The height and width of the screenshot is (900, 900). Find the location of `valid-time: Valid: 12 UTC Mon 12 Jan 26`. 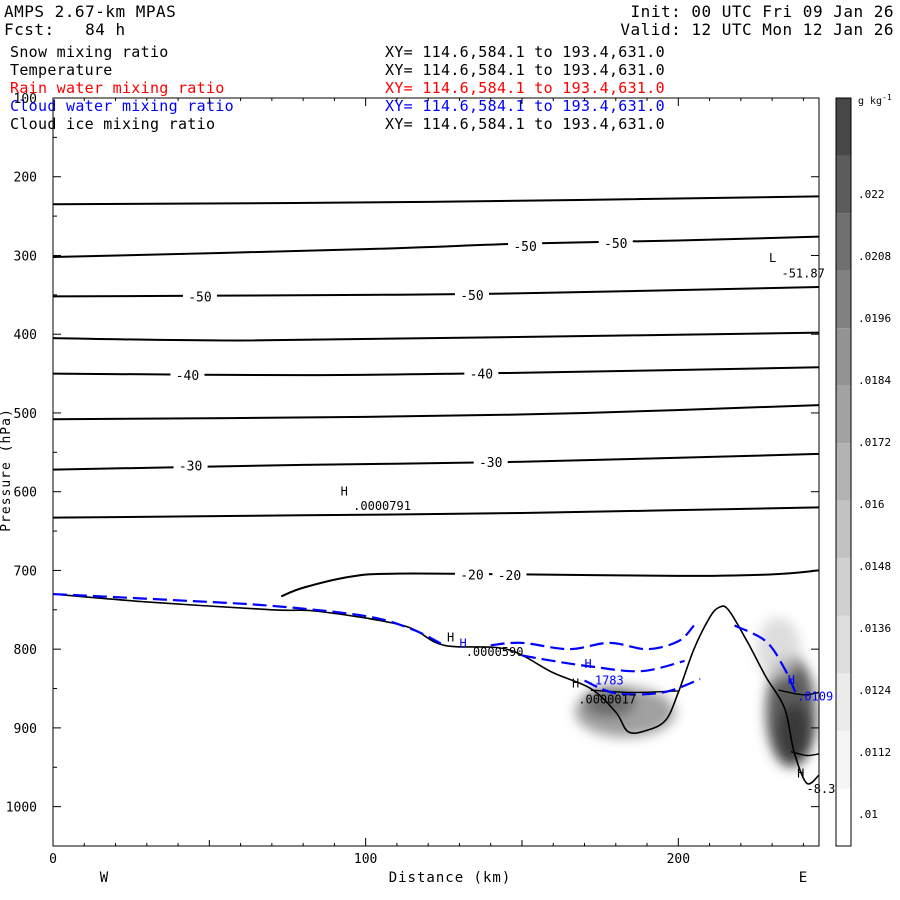

valid-time: Valid: 12 UTC Mon 12 Jan 26 is located at coordinates (757, 29).